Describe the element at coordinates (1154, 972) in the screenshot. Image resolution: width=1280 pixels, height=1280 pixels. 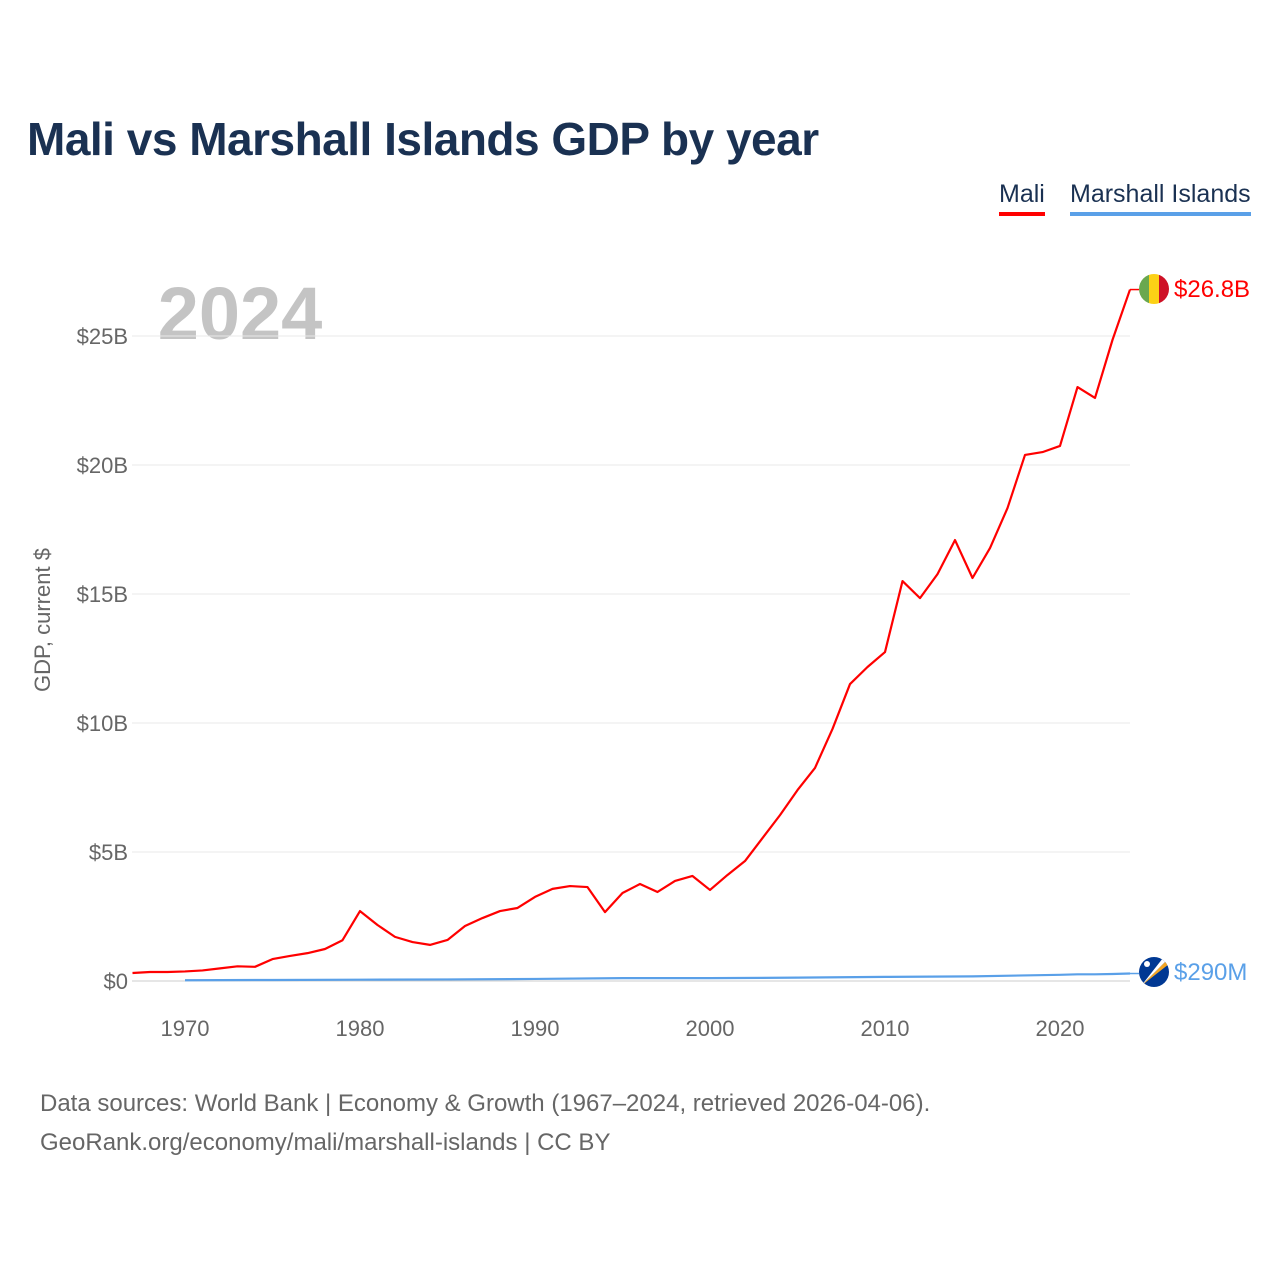
I see `marshall-islands-flag-icon` at that location.